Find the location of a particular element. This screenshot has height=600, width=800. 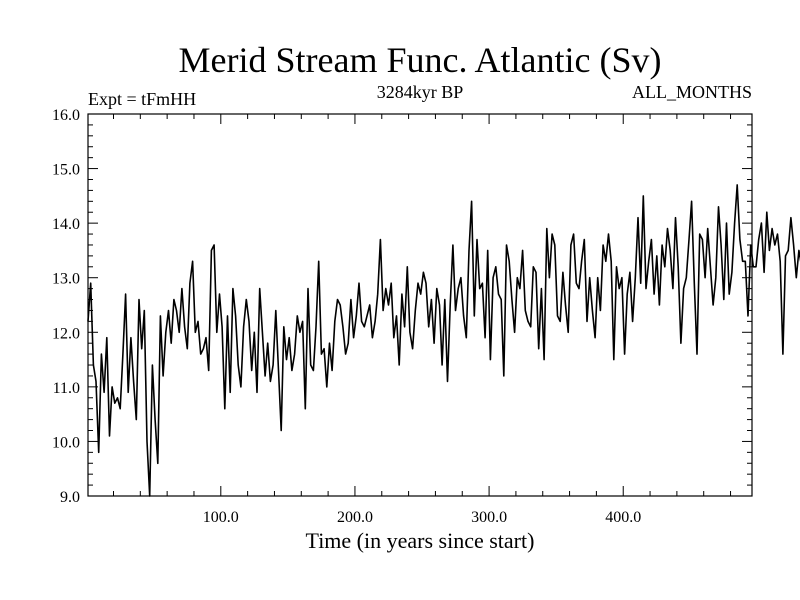

chart-title: Merid Stream Func. Atlantic (Sv) is located at coordinates (420, 60).